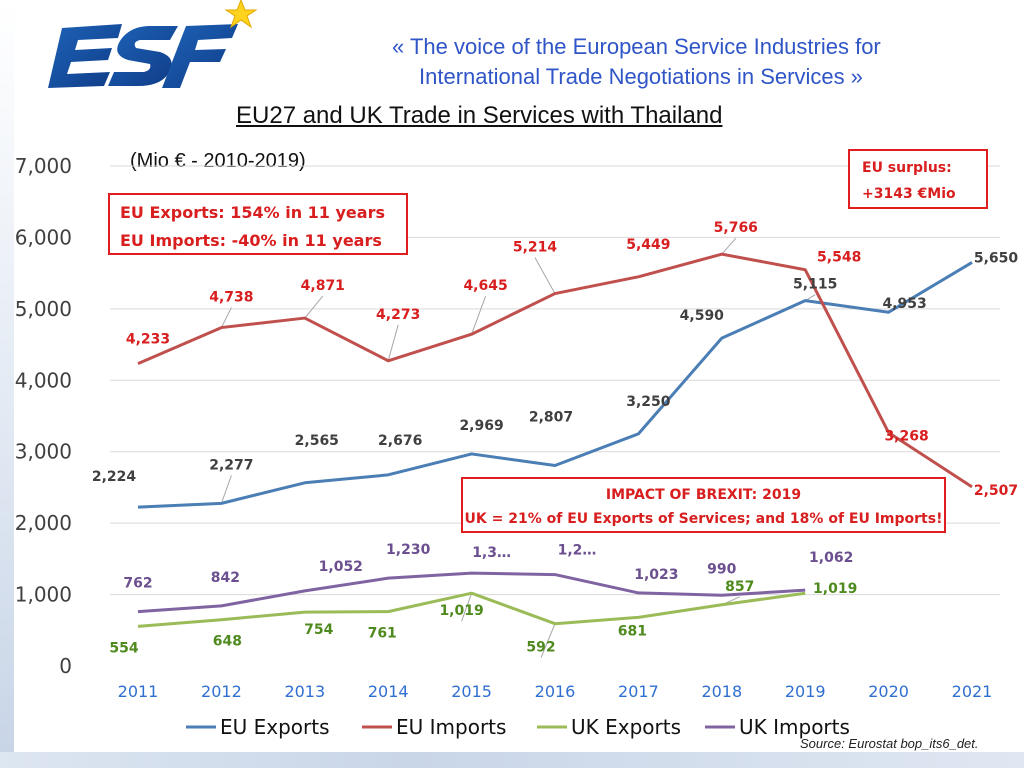 This screenshot has width=1024, height=768. What do you see at coordinates (535, 248) in the screenshot?
I see `data-label: 5,214` at bounding box center [535, 248].